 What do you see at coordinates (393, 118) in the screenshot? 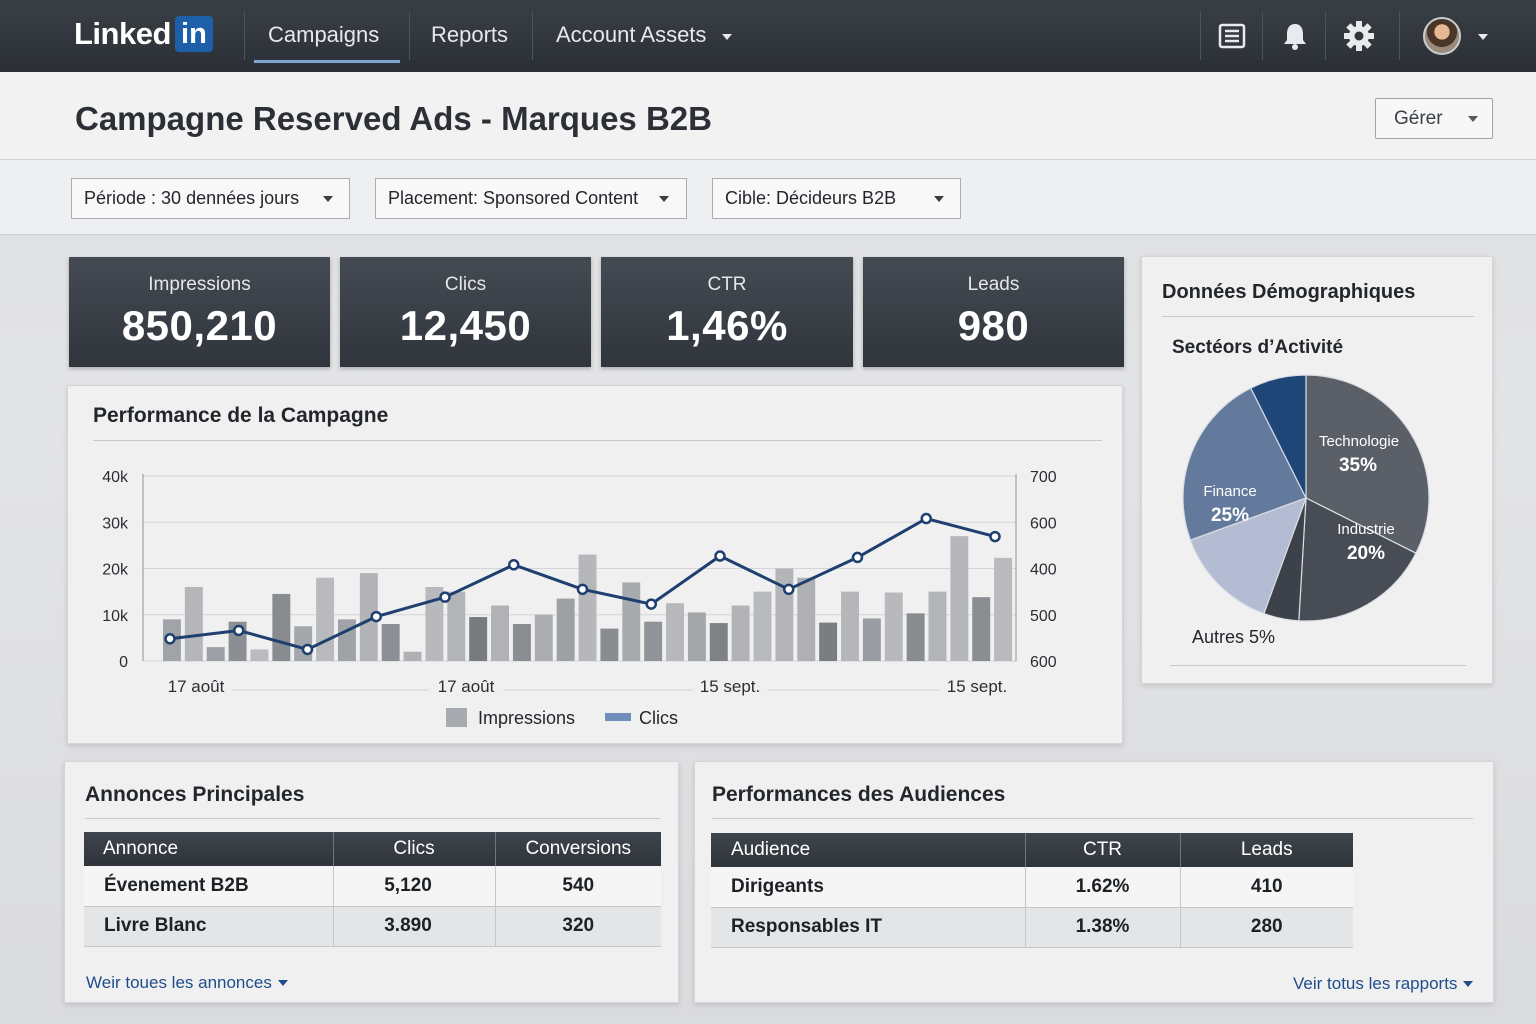
I see `page-title: Campagne Reserved Ads - Marques B2B` at bounding box center [393, 118].